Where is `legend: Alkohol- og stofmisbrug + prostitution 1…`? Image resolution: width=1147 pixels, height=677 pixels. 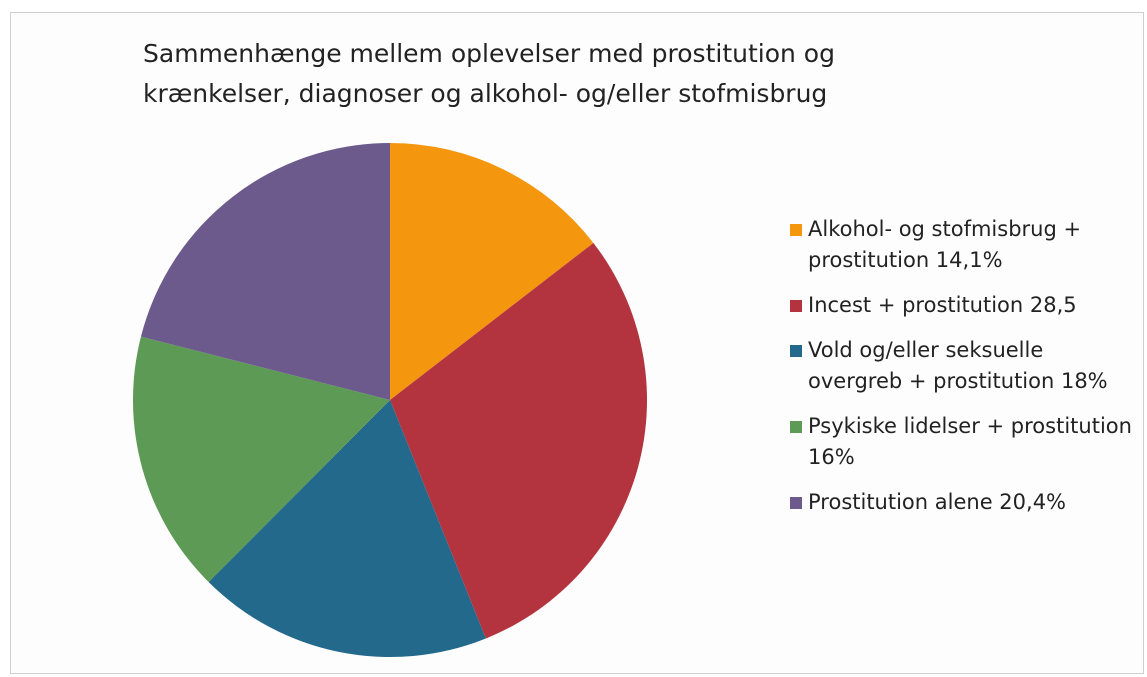
legend: Alkohol- og stofmisbrug + prostitution 1… is located at coordinates (965, 373).